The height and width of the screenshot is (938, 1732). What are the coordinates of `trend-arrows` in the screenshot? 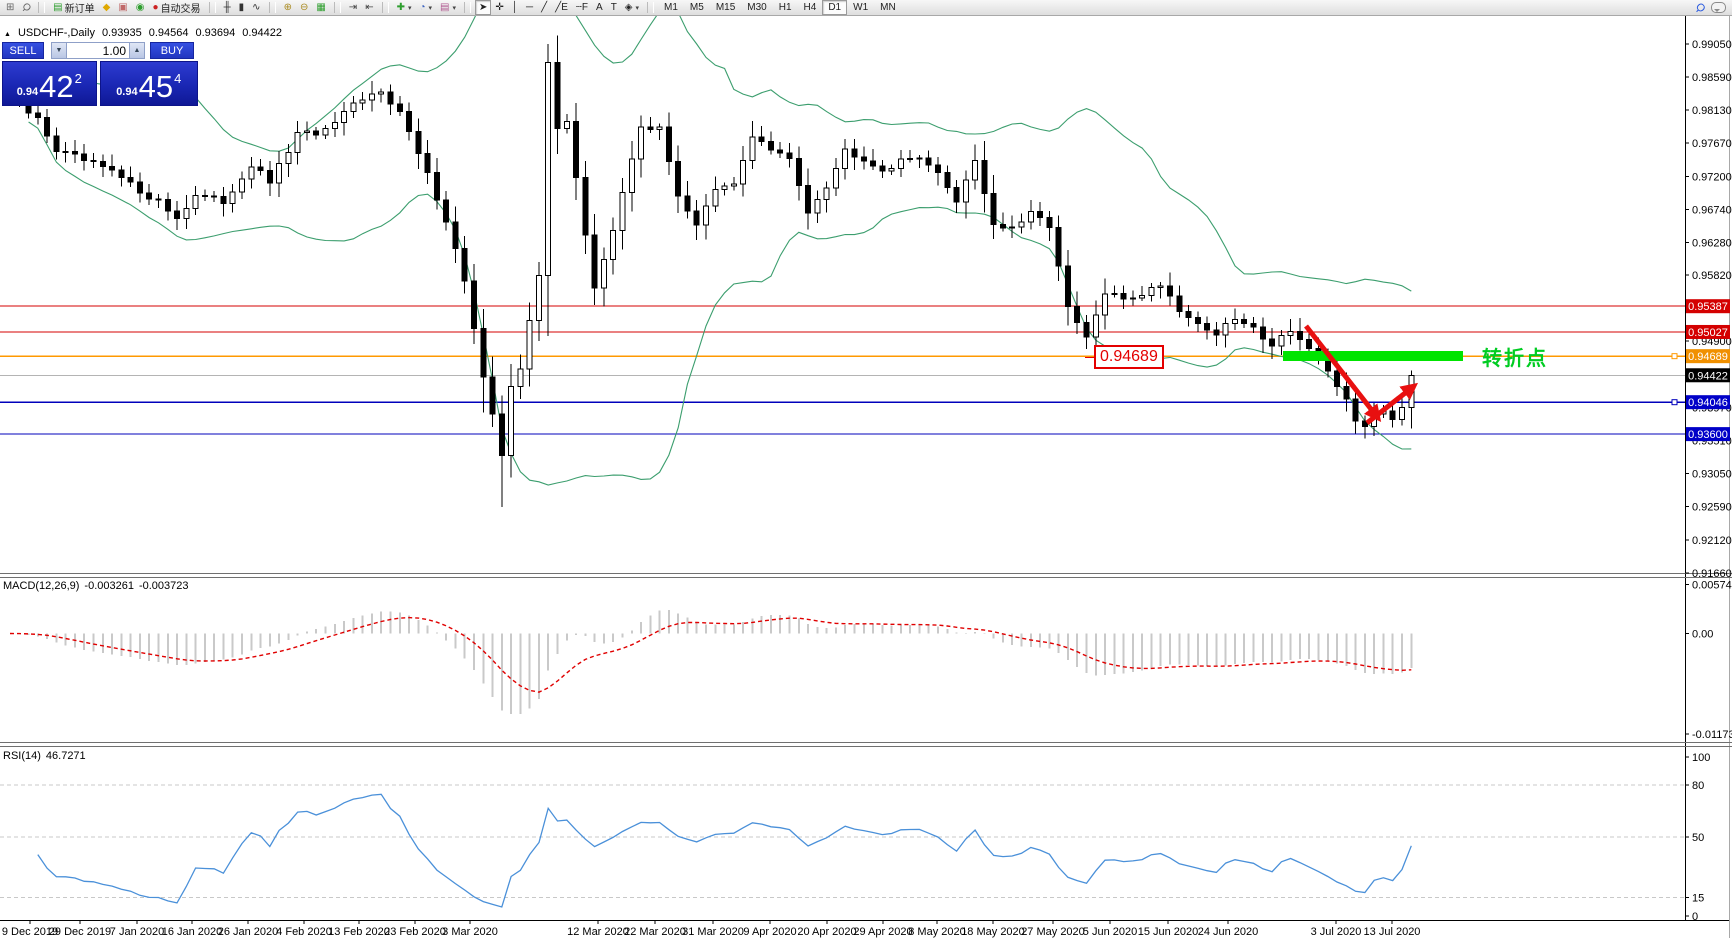 It's located at (1361, 374).